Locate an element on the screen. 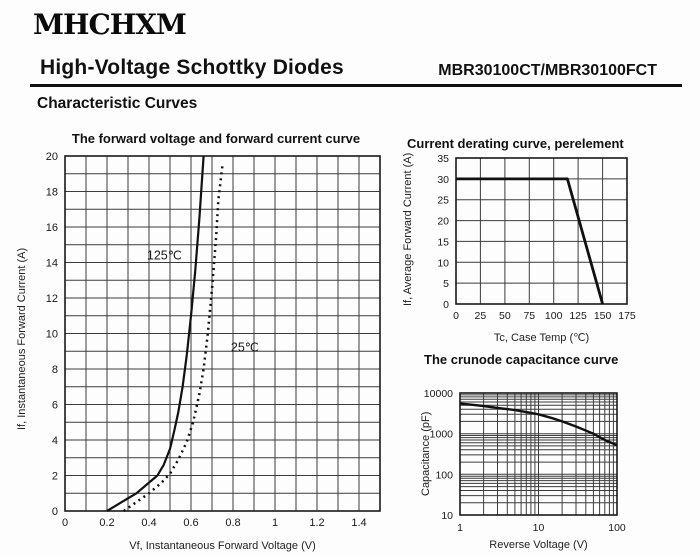 The width and height of the screenshot is (700, 557). svg-text: 14 is located at coordinates (52, 264).